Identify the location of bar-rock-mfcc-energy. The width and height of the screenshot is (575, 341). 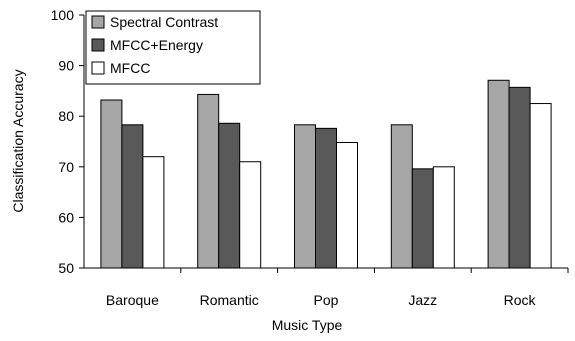
(519, 177).